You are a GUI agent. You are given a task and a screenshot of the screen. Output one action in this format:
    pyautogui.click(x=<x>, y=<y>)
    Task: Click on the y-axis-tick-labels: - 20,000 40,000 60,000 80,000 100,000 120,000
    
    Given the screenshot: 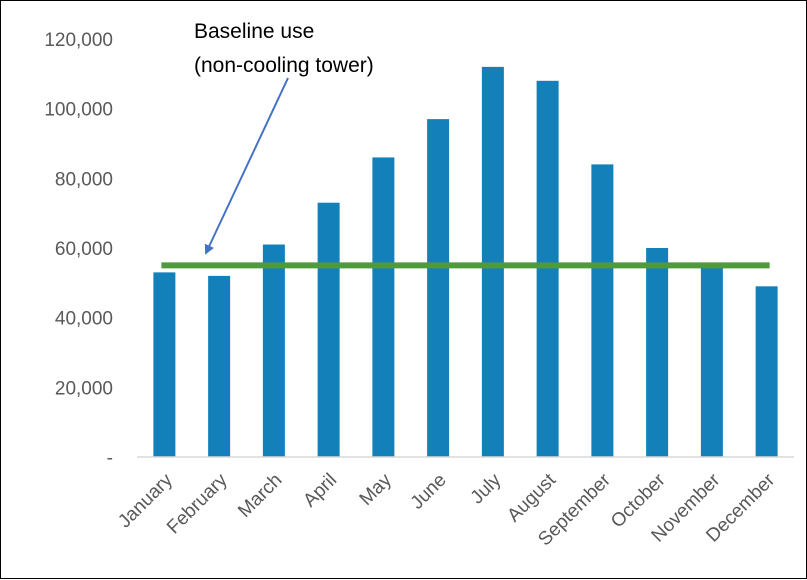 What is the action you would take?
    pyautogui.click(x=78, y=249)
    